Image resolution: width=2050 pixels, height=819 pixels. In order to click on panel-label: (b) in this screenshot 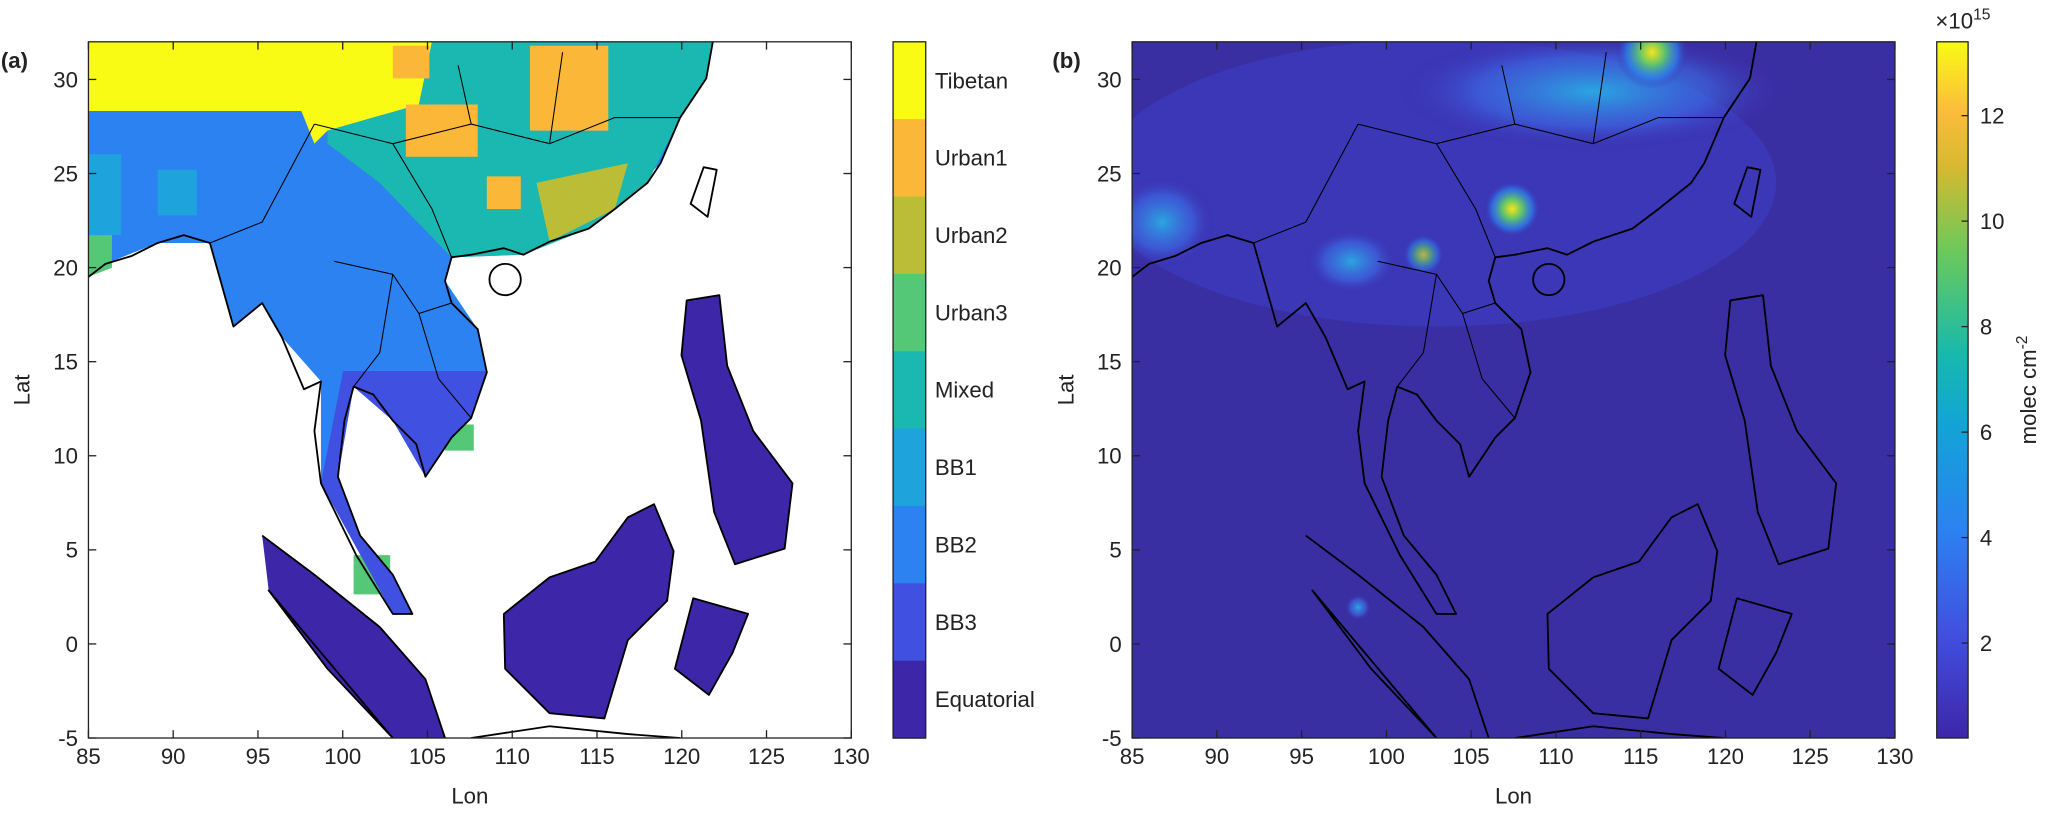, I will do `click(1066, 60)`.